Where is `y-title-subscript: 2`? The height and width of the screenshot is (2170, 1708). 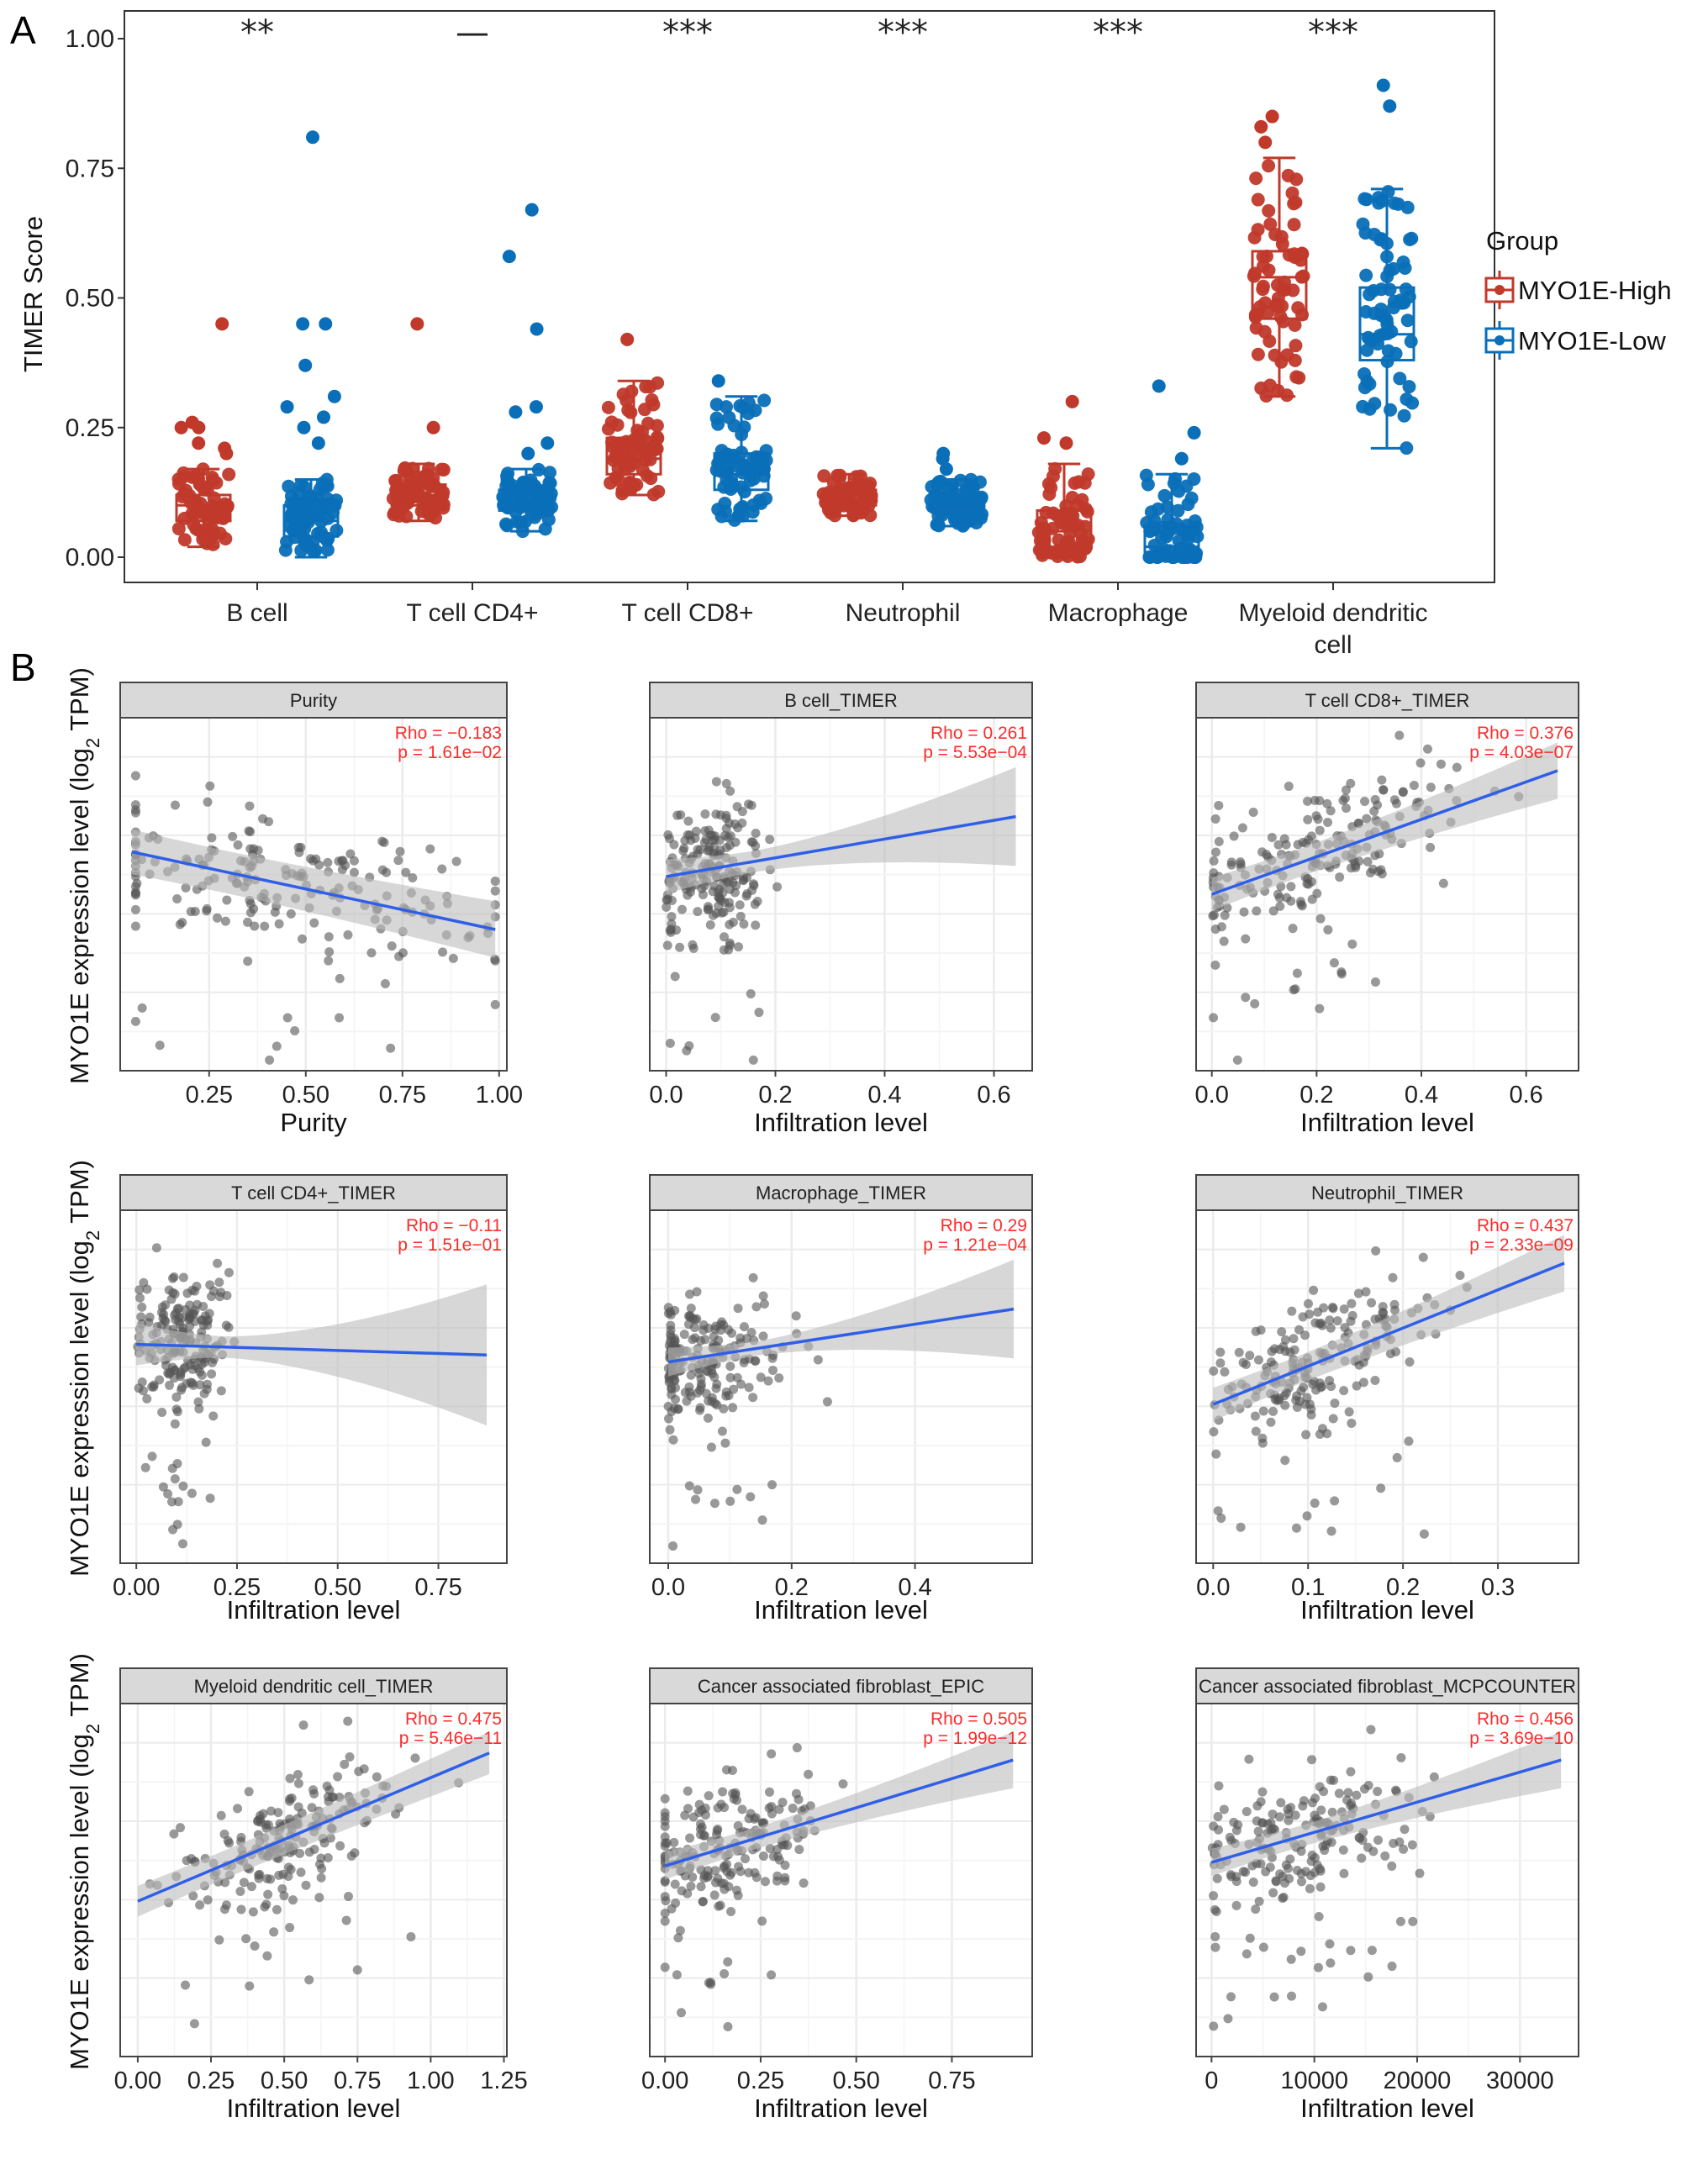
y-title-subscript: 2 is located at coordinates (92, 1235).